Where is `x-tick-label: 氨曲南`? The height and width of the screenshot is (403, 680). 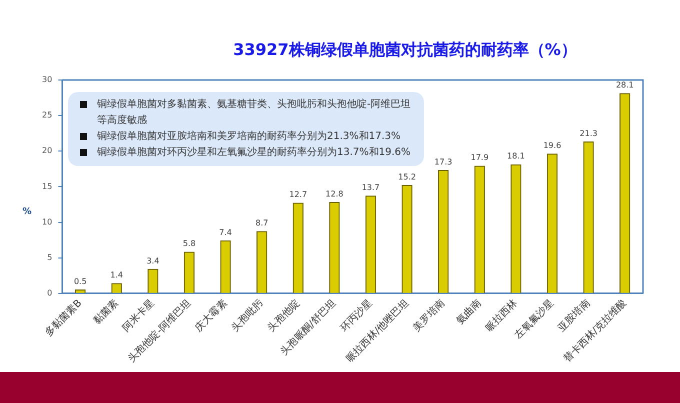 x-tick-label: 氨曲南 is located at coordinates (469, 312).